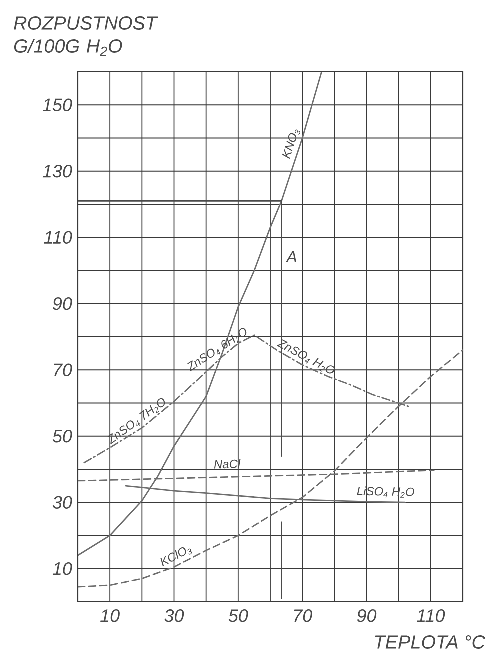 The width and height of the screenshot is (493, 660). I want to click on x-tick-label: 10, so click(110, 616).